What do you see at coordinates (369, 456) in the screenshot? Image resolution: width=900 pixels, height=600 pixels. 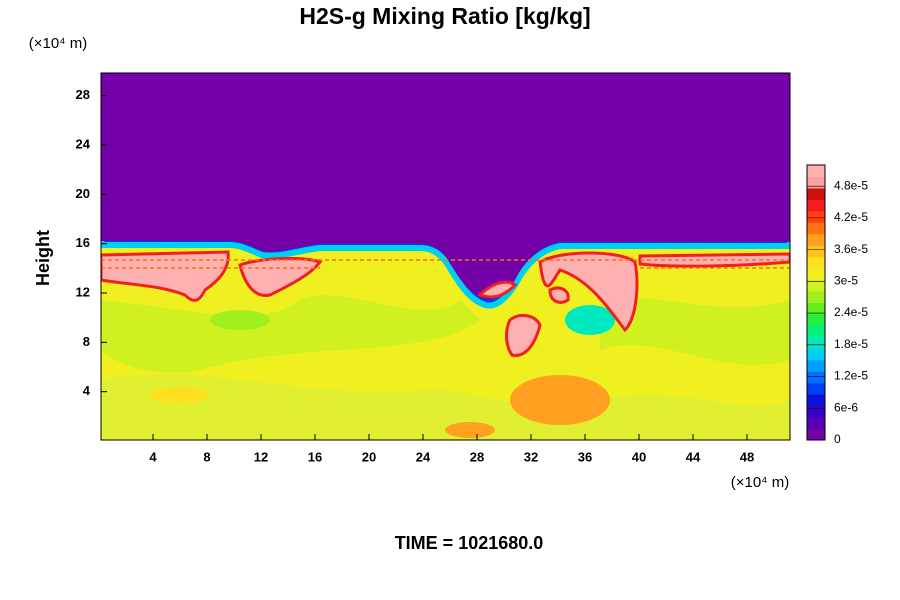 I see `x-tick-label: 20` at bounding box center [369, 456].